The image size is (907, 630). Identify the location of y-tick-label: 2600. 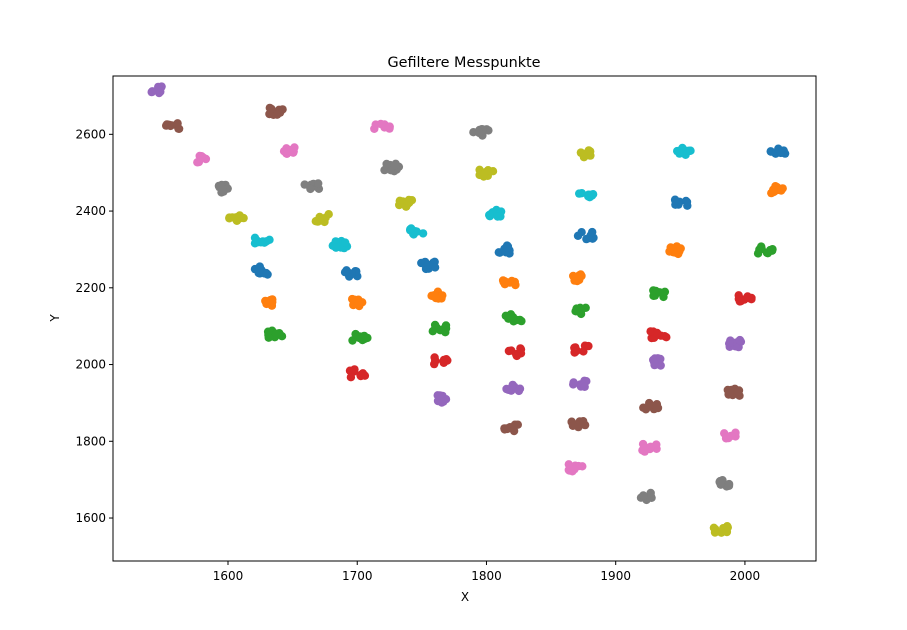
(90, 134).